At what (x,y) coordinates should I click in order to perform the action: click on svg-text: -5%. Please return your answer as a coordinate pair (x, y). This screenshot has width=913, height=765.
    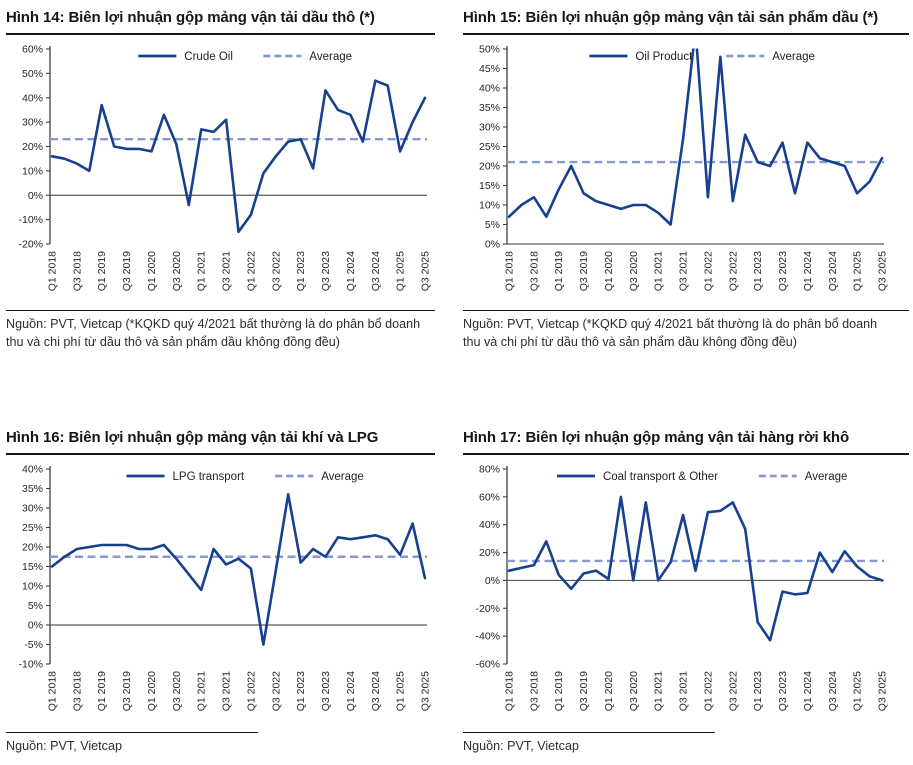
    Looking at the image, I should click on (33, 645).